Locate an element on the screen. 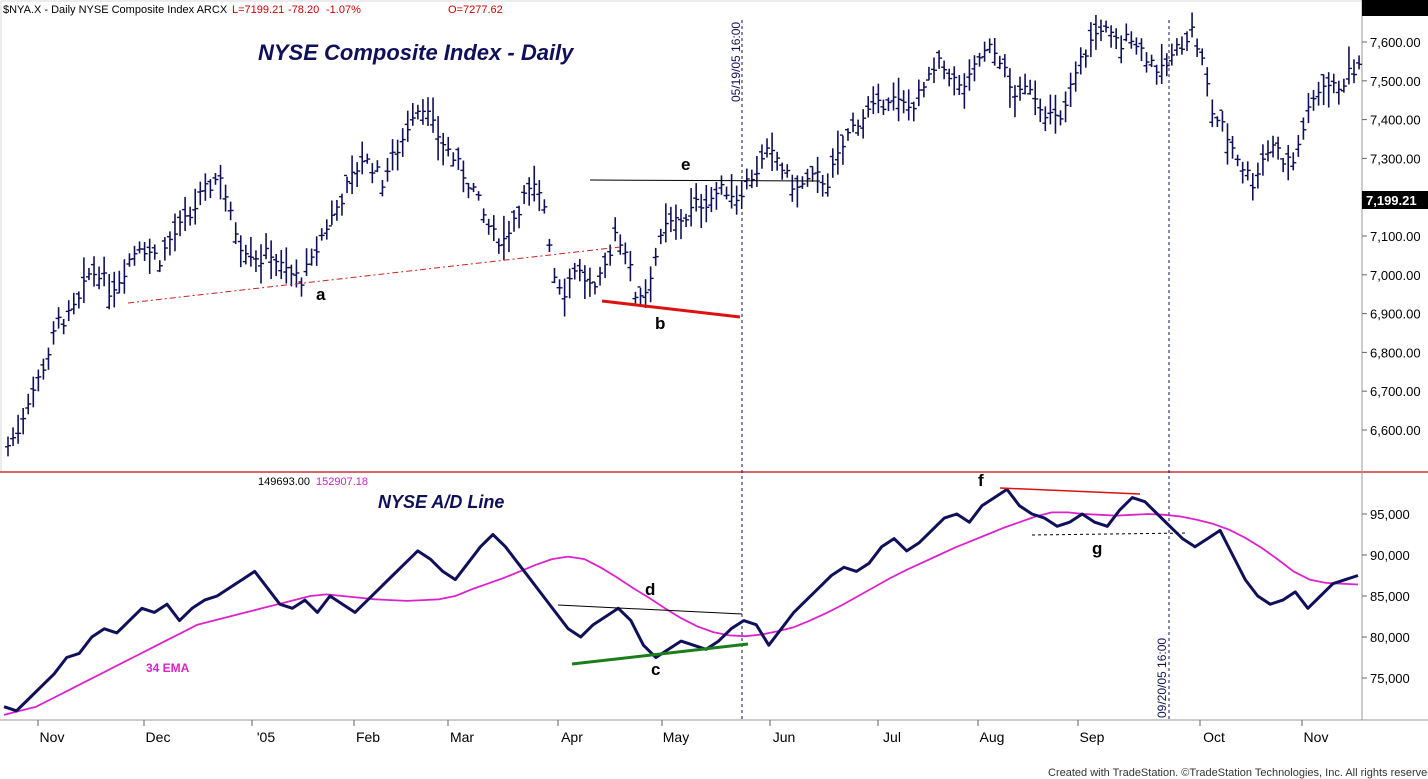  ad-tick-label: 90,000 is located at coordinates (1390, 555).